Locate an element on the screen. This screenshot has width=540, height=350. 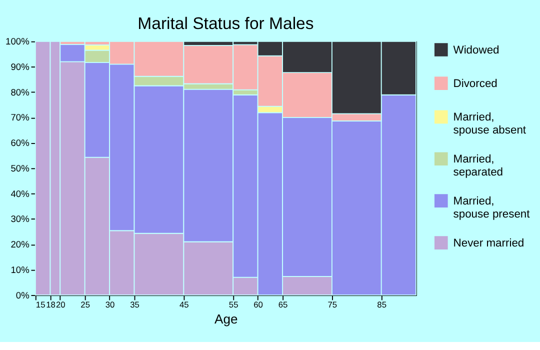
x-tick-label: 18 is located at coordinates (51, 305).